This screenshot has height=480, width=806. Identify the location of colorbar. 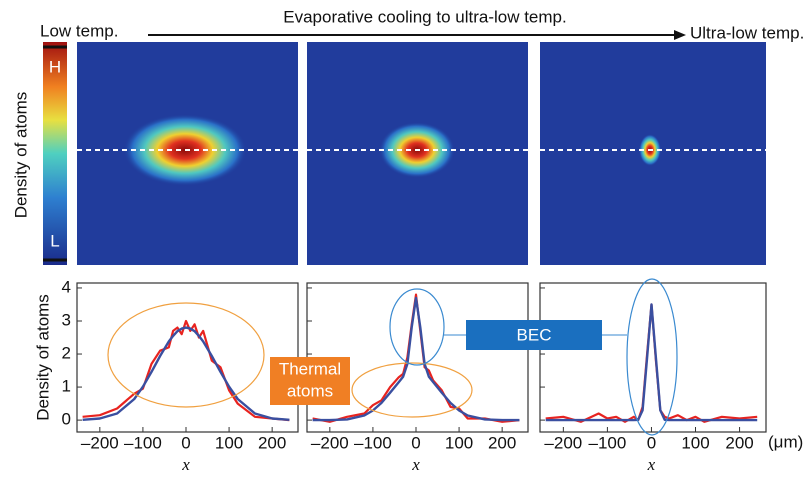
(55, 153).